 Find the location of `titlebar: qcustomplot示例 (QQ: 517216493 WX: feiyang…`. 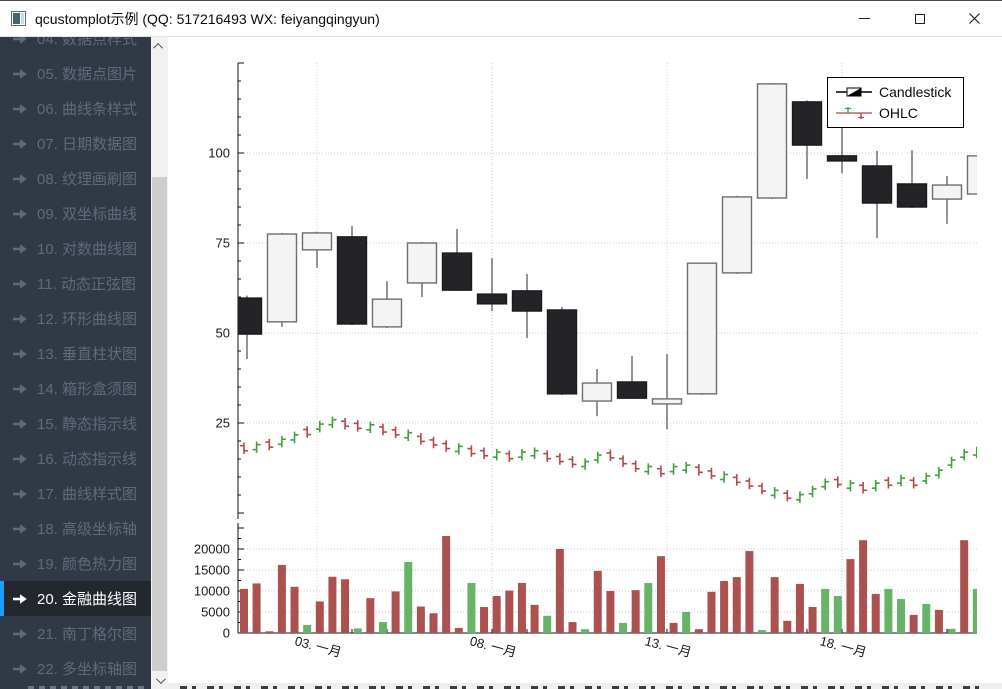

titlebar: qcustomplot示例 (QQ: 517216493 WX: feiyang… is located at coordinates (501, 19).